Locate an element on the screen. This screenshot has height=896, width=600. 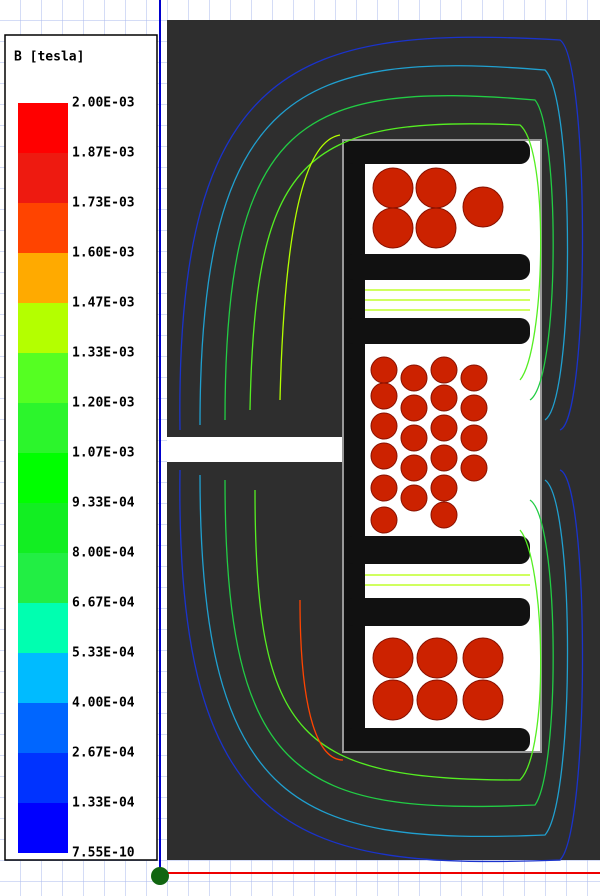
legend-label: 1.47E-03 is located at coordinates (103, 303).